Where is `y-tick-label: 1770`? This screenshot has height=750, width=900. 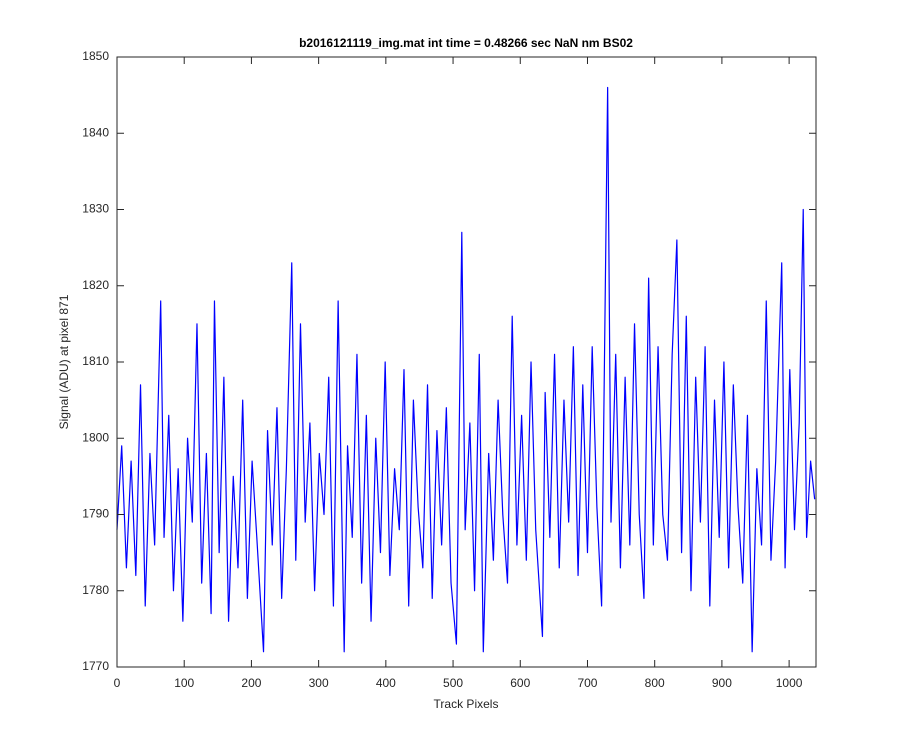 y-tick-label: 1770 is located at coordinates (95, 666).